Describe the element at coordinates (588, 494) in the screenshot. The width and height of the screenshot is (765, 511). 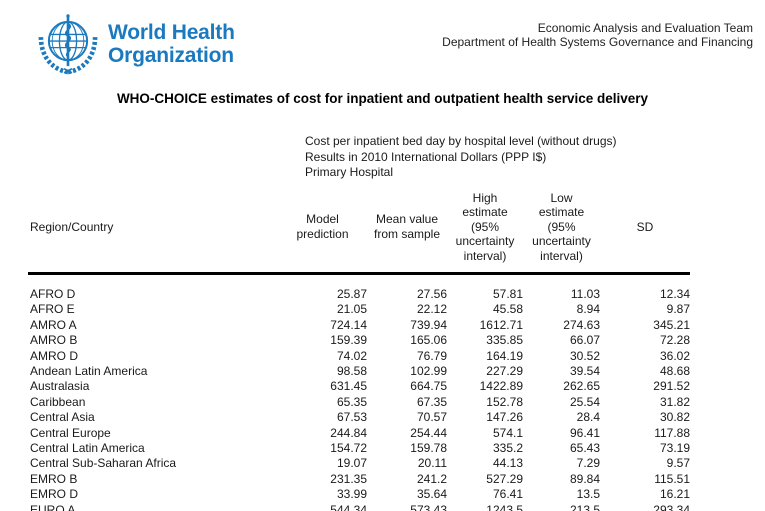
I see `low-value-cell: 13.5` at that location.